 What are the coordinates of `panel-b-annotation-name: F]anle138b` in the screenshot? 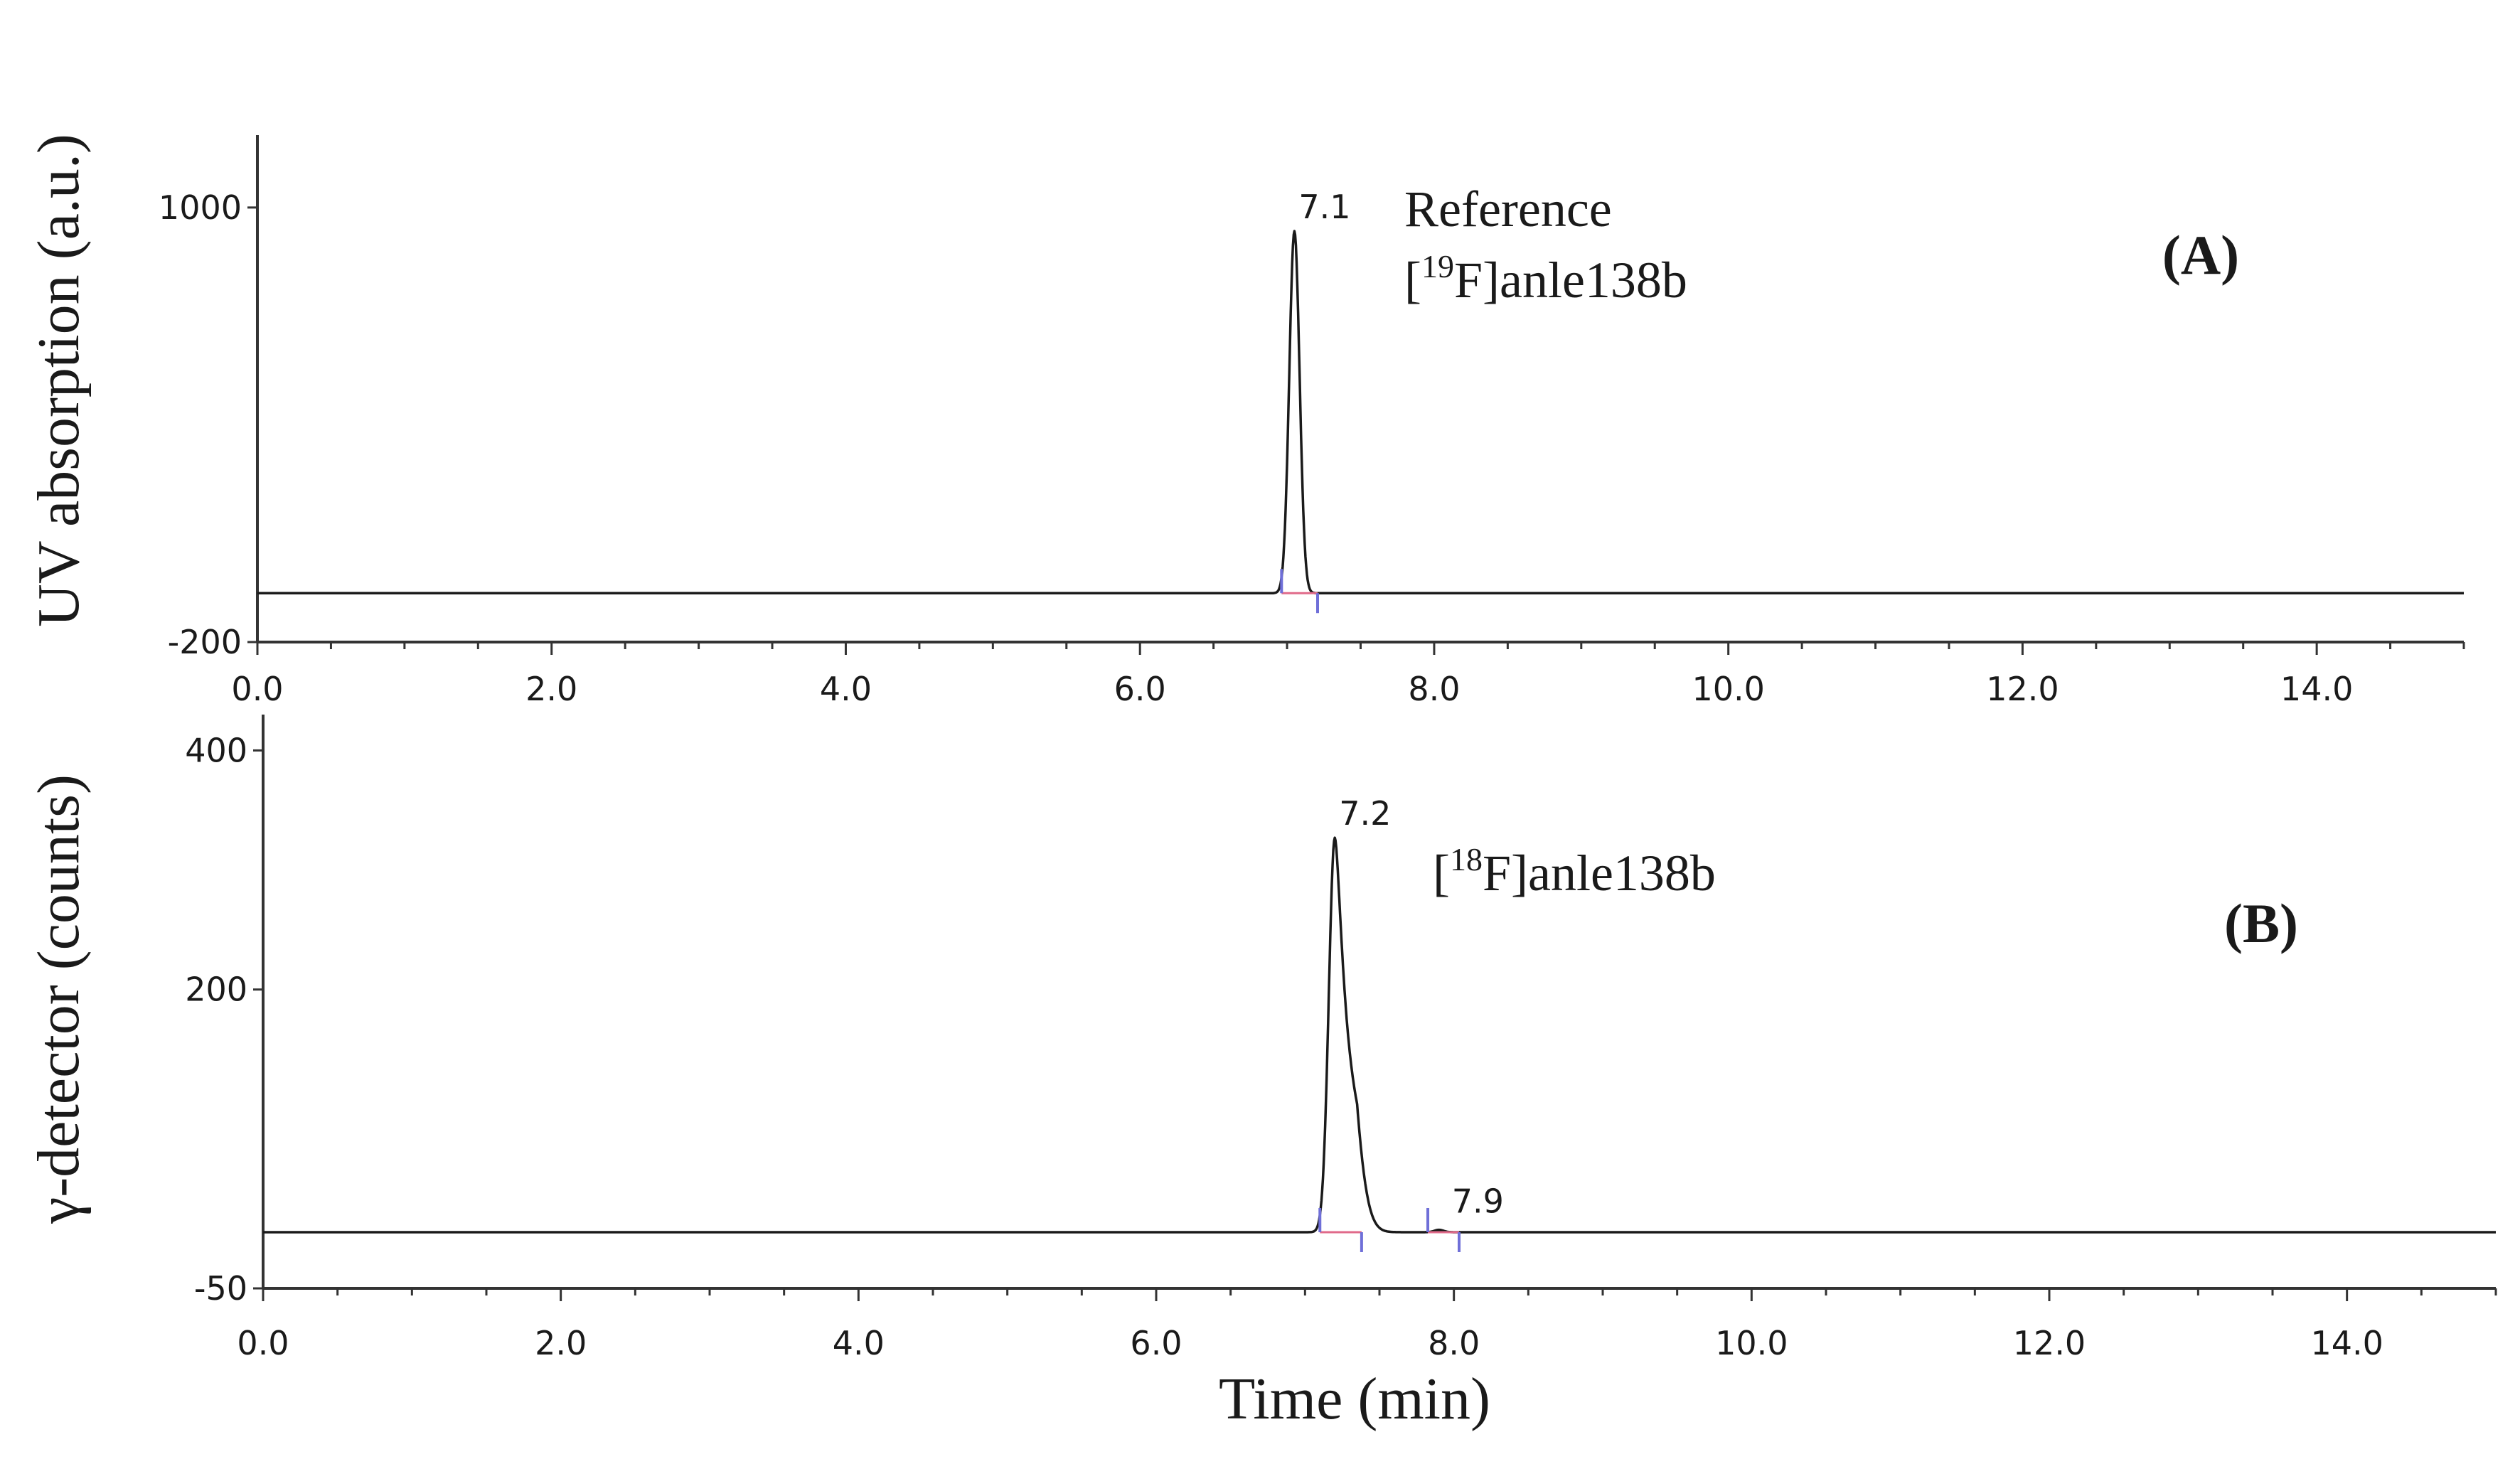 It's located at (1599, 873).